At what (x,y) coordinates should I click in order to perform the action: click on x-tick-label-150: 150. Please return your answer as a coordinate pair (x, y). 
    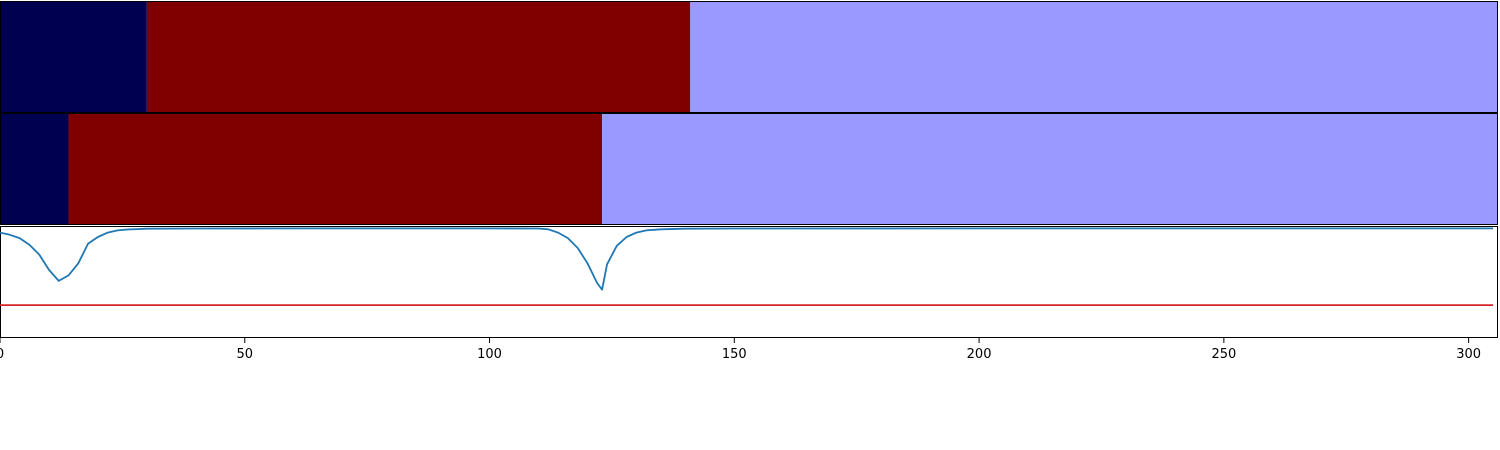
    Looking at the image, I should click on (734, 354).